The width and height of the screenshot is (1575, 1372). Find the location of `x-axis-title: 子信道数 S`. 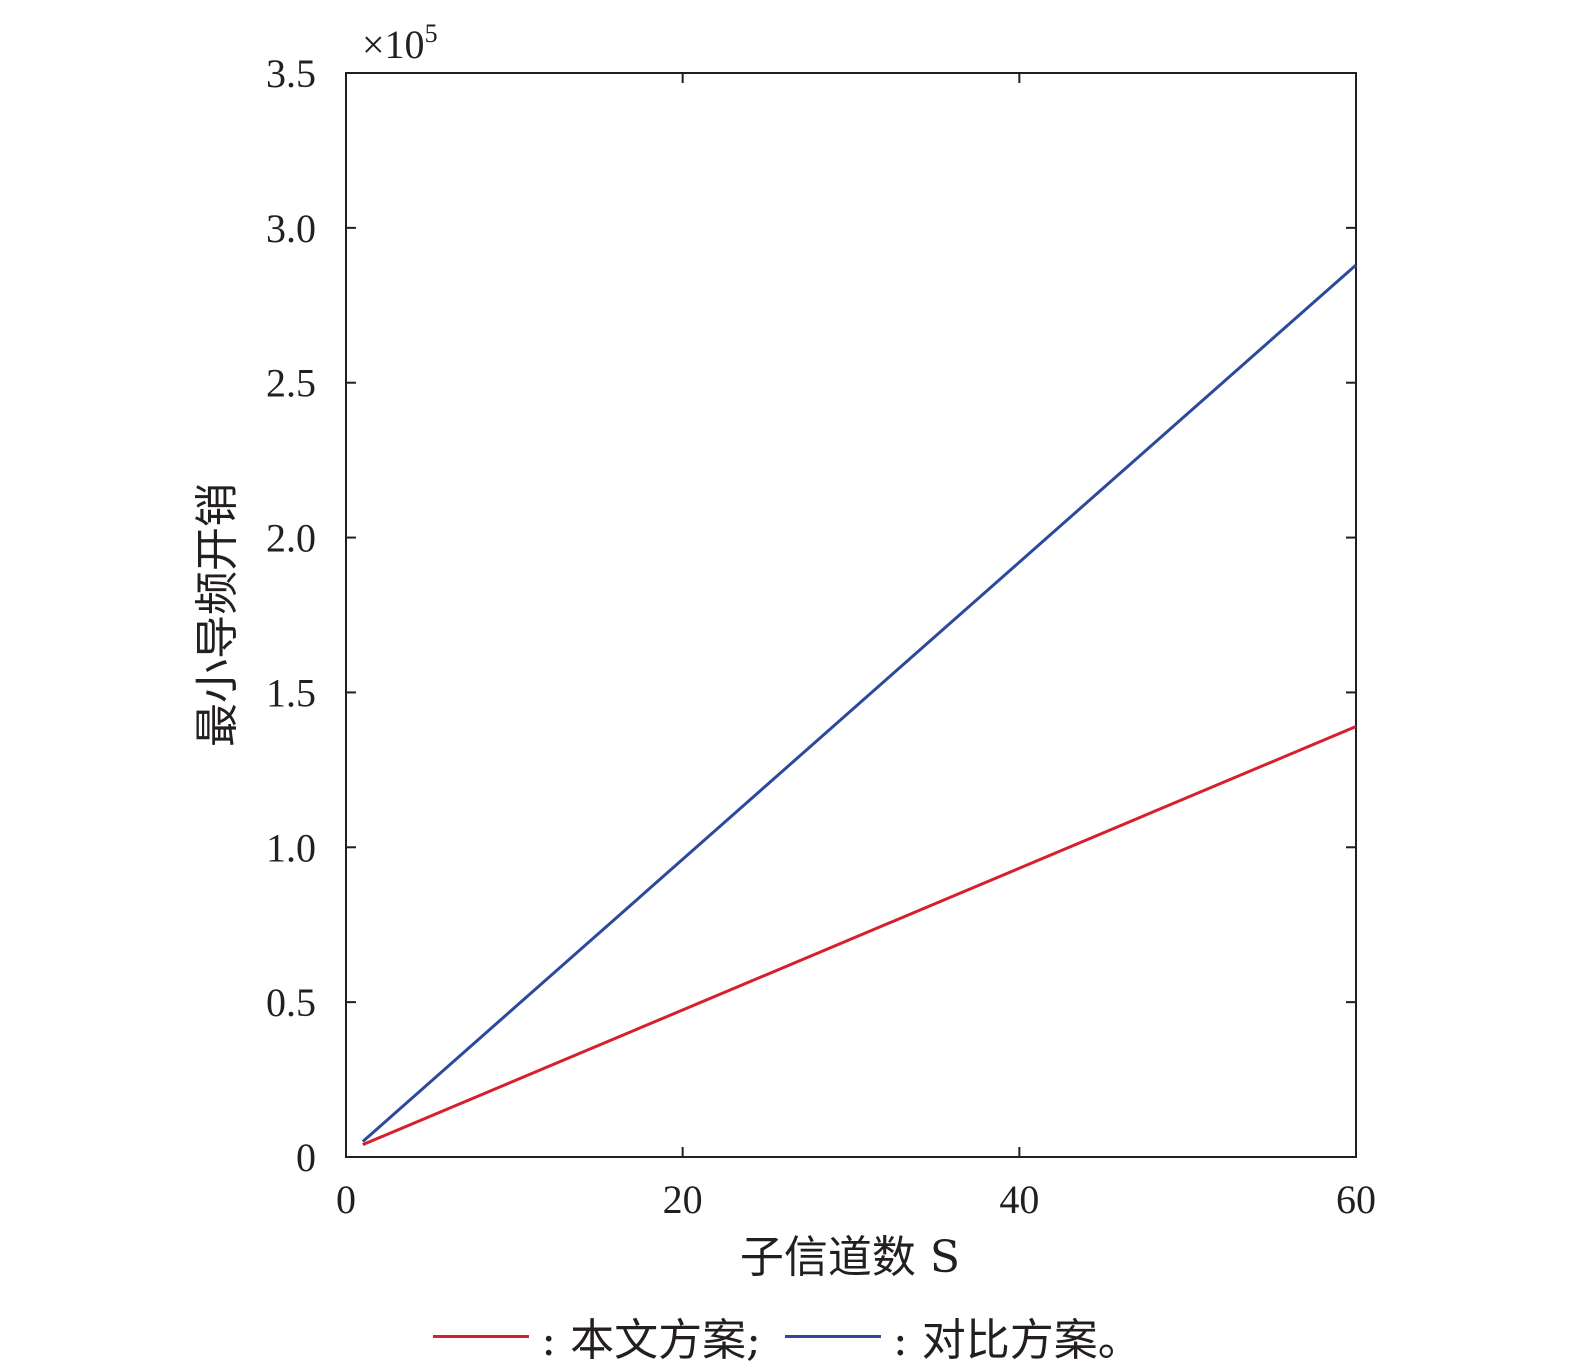

x-axis-title: 子信道数 S is located at coordinates (850, 1257).